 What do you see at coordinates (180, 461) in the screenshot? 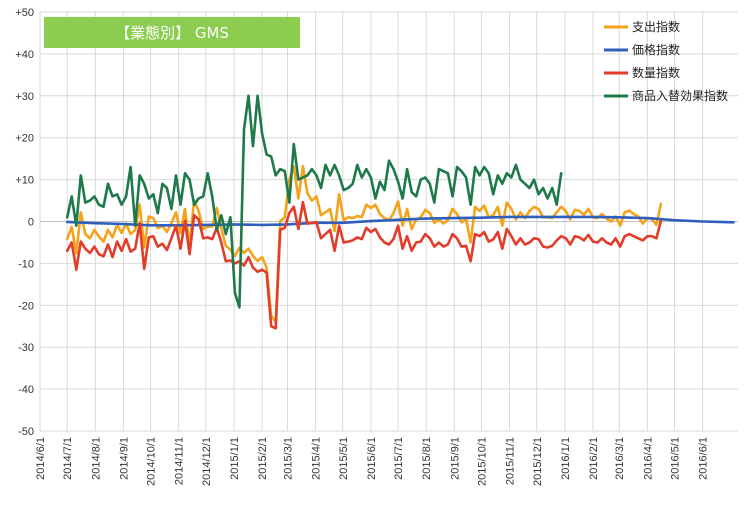
I see `x-tick-label: 2014/11/1` at bounding box center [180, 461].